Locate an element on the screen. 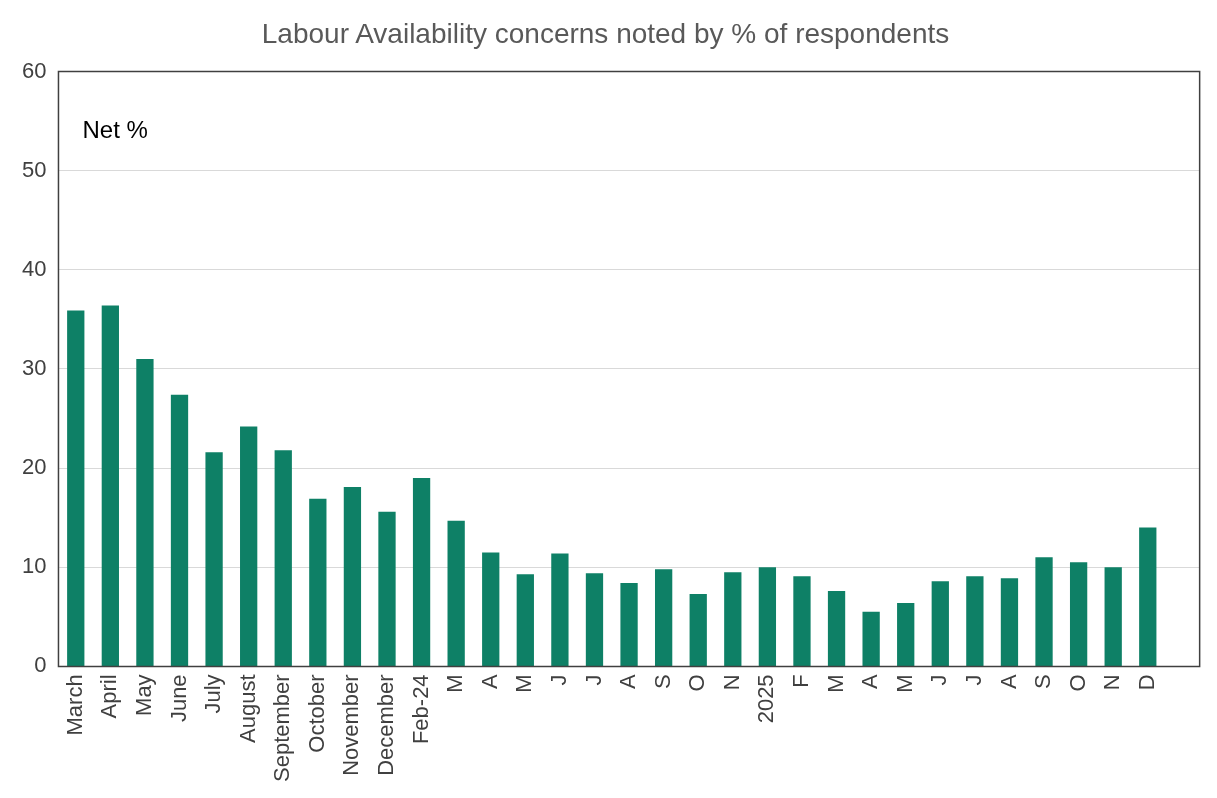 The width and height of the screenshot is (1217, 798). y-tick-label: 40 is located at coordinates (34, 268).